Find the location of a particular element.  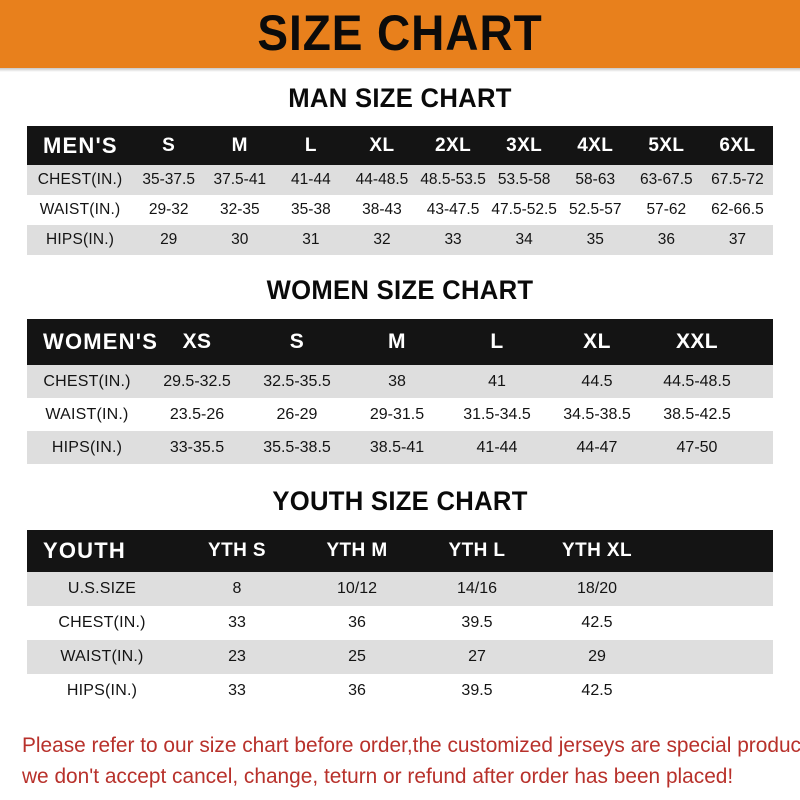

table-cell: 41 is located at coordinates (497, 381).